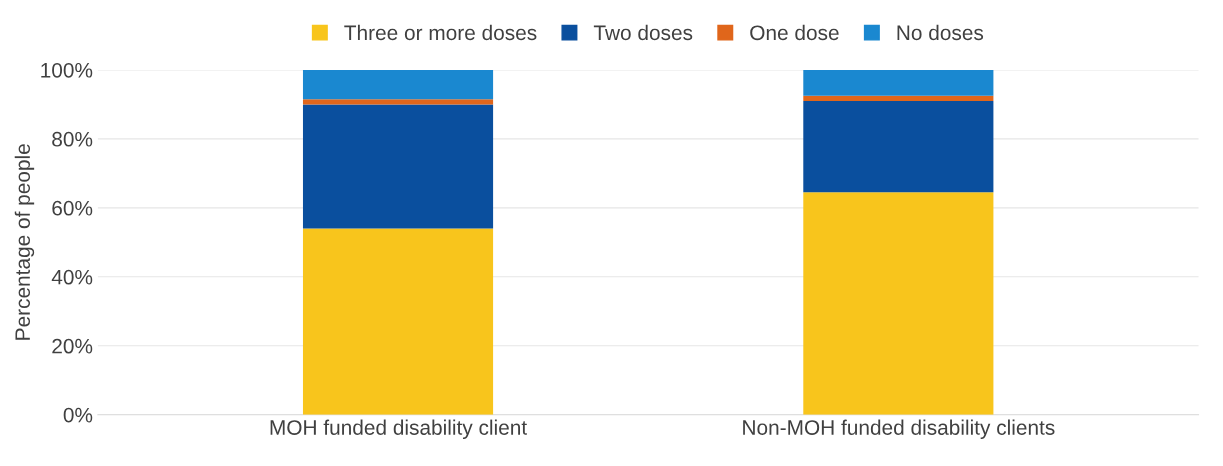  What do you see at coordinates (67, 70) in the screenshot?
I see `y-tick-label: 100%` at bounding box center [67, 70].